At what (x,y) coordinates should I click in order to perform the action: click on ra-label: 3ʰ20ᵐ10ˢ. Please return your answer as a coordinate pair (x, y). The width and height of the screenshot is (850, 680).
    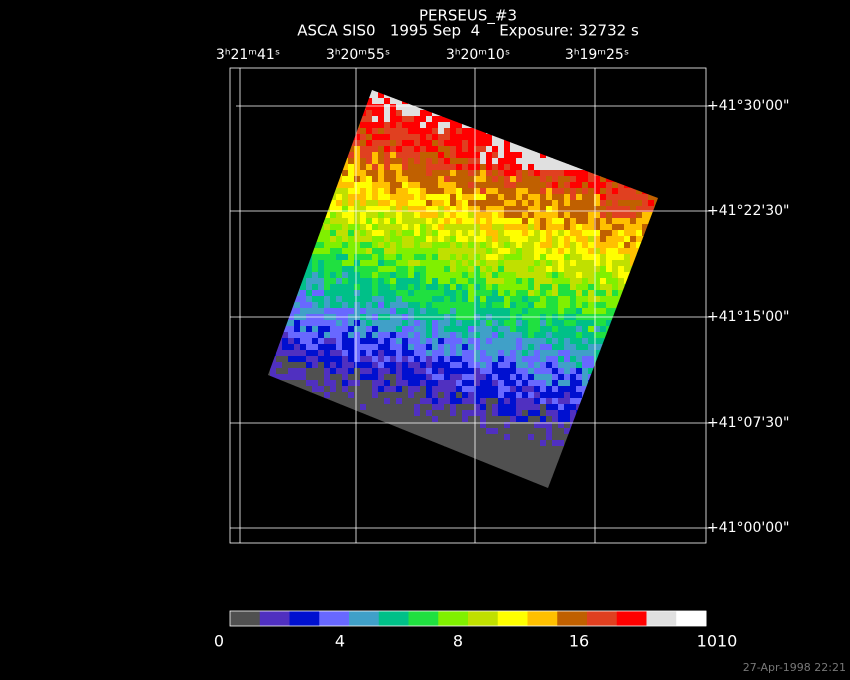
    Looking at the image, I should click on (478, 55).